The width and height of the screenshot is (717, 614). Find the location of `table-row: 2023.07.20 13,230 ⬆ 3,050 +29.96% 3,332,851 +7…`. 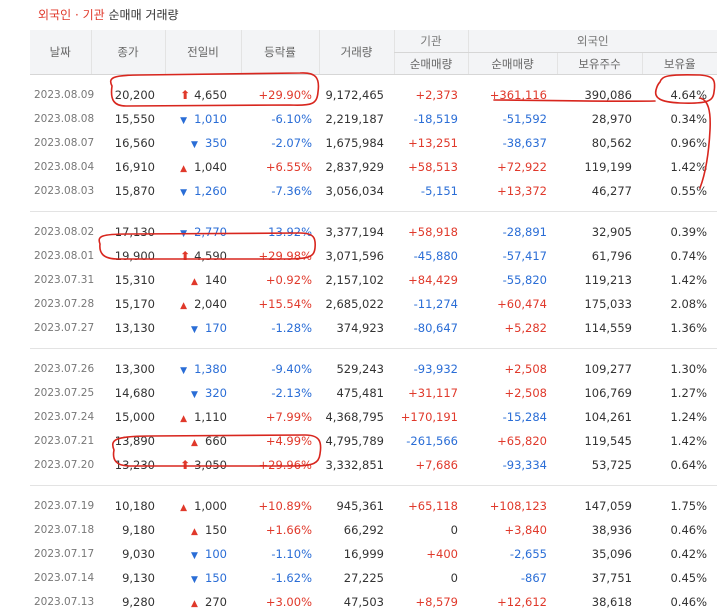

table-row: 2023.07.20 13,230 ⬆ 3,050 +29.96% 3,332,851 +7… is located at coordinates (373, 465).